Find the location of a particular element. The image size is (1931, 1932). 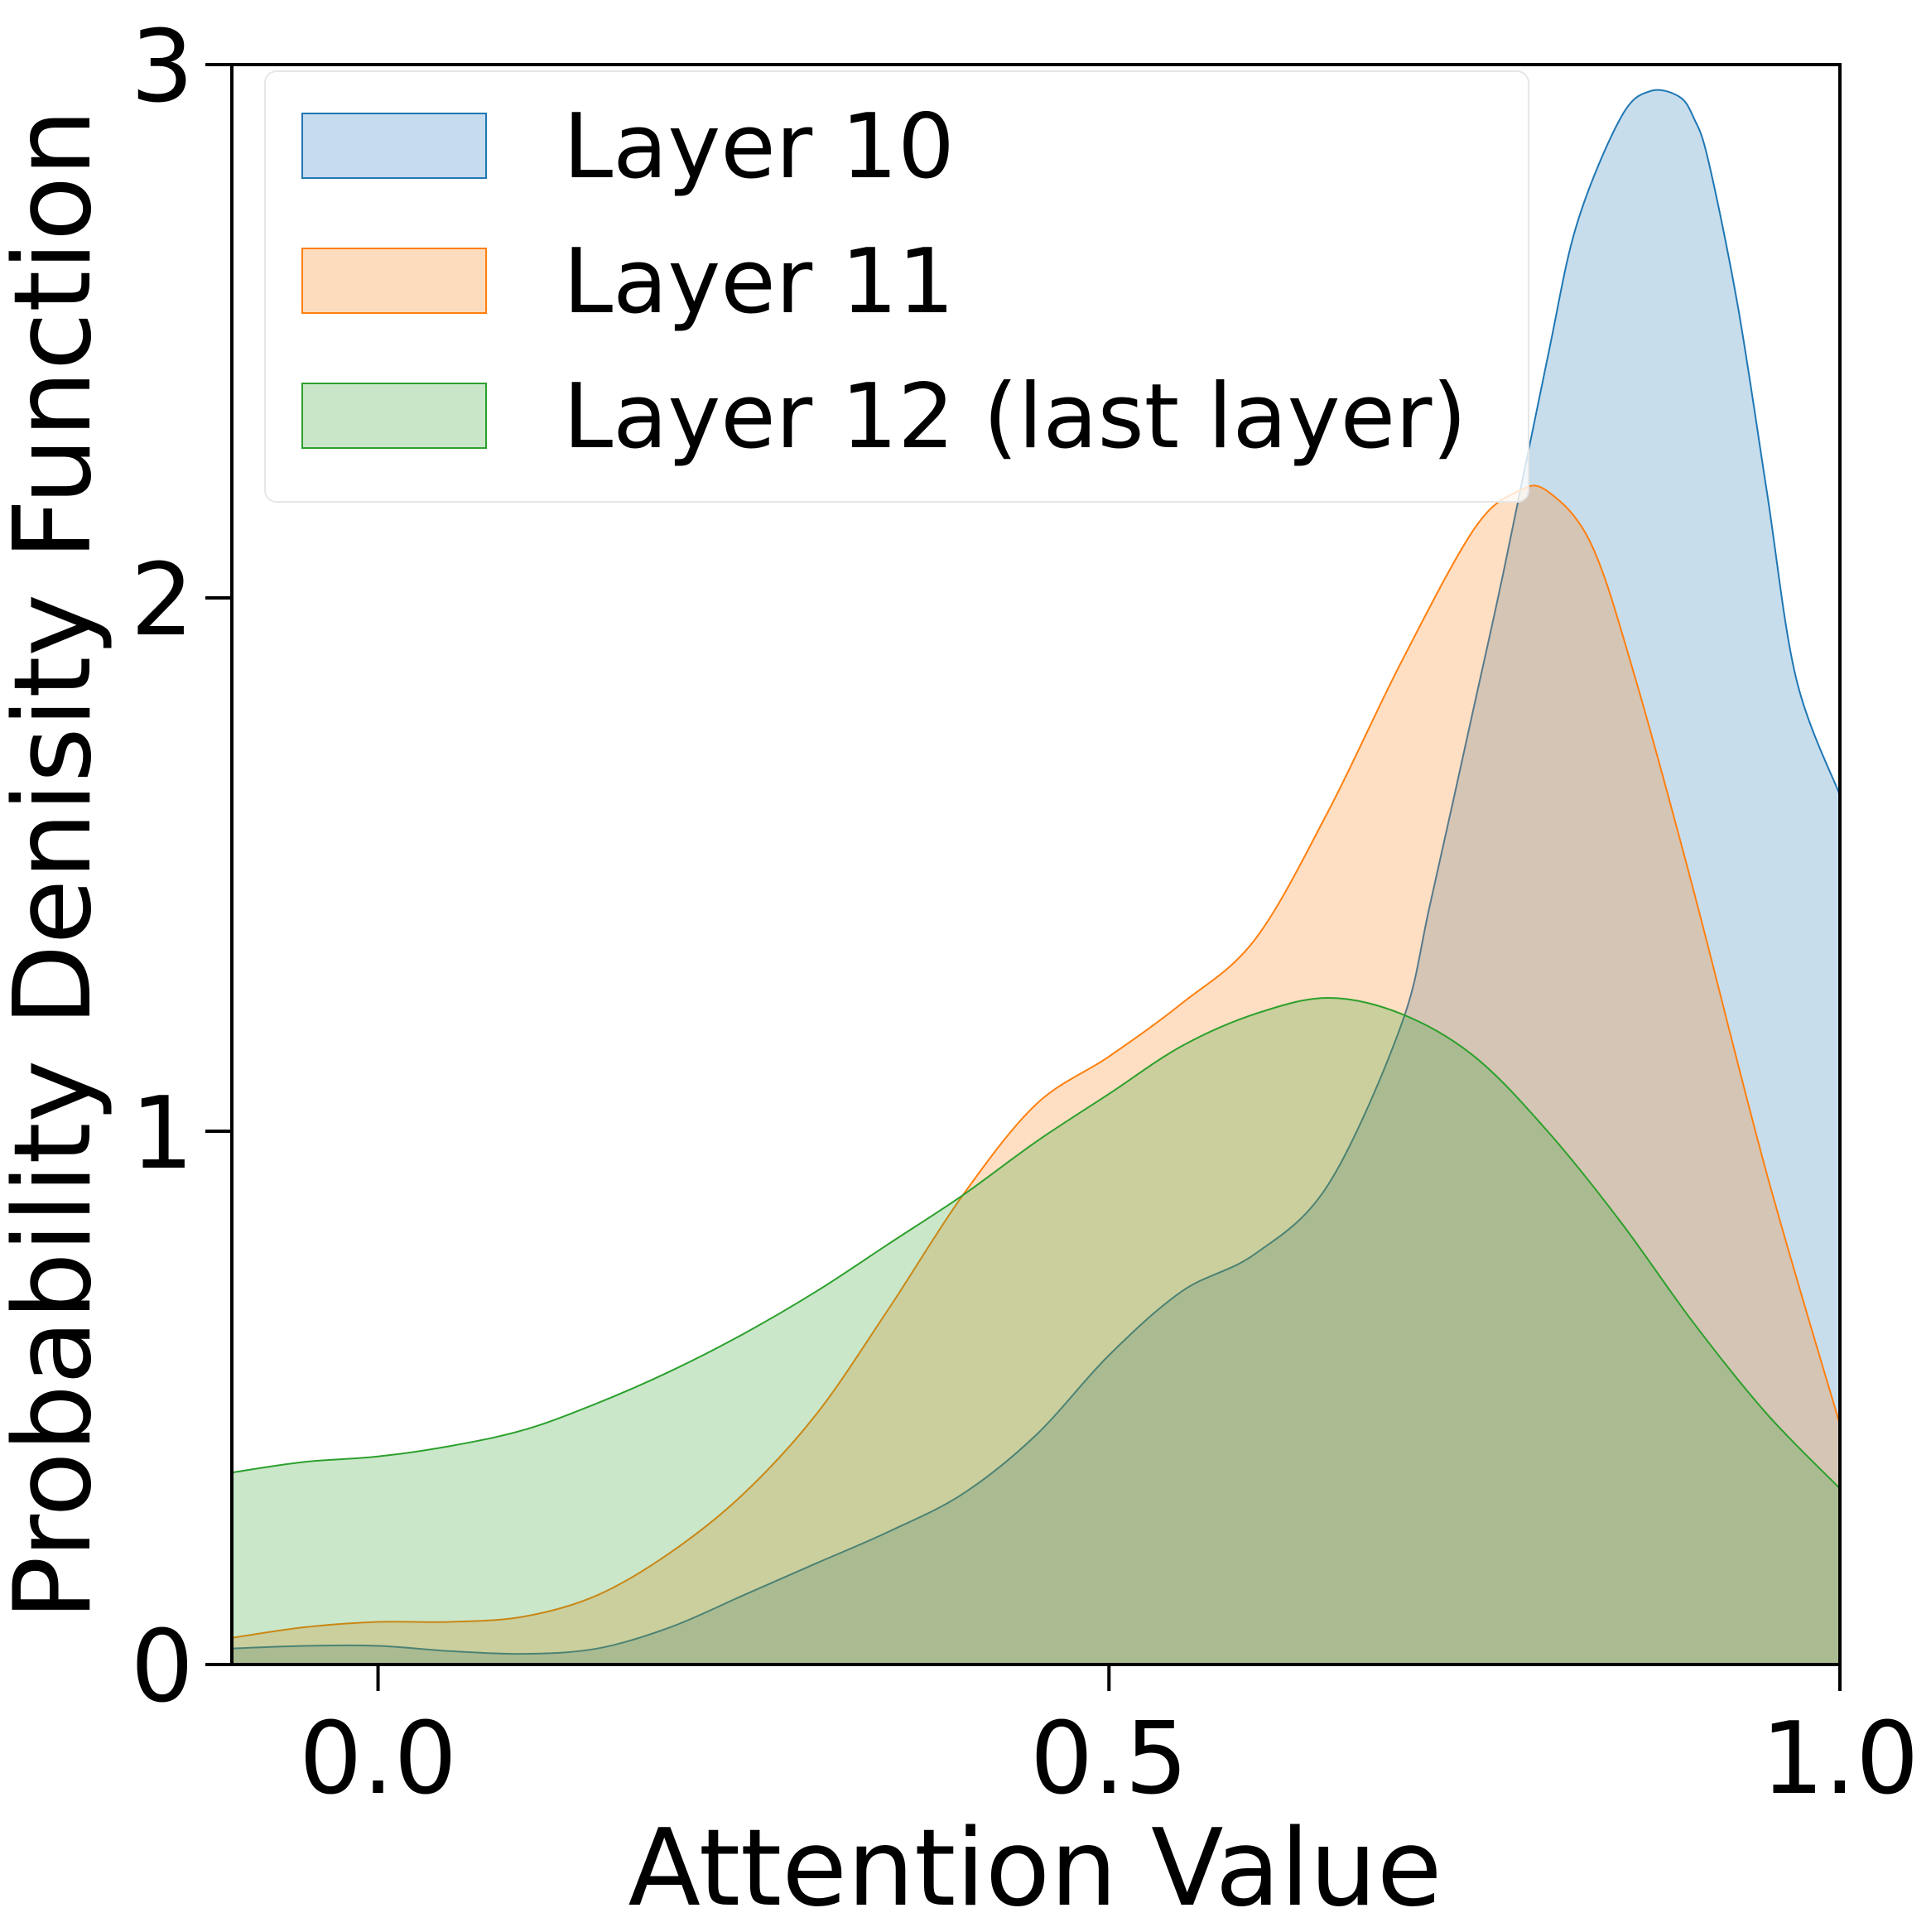

legend-label-layer-11: Layer 11 is located at coordinates (759, 282).